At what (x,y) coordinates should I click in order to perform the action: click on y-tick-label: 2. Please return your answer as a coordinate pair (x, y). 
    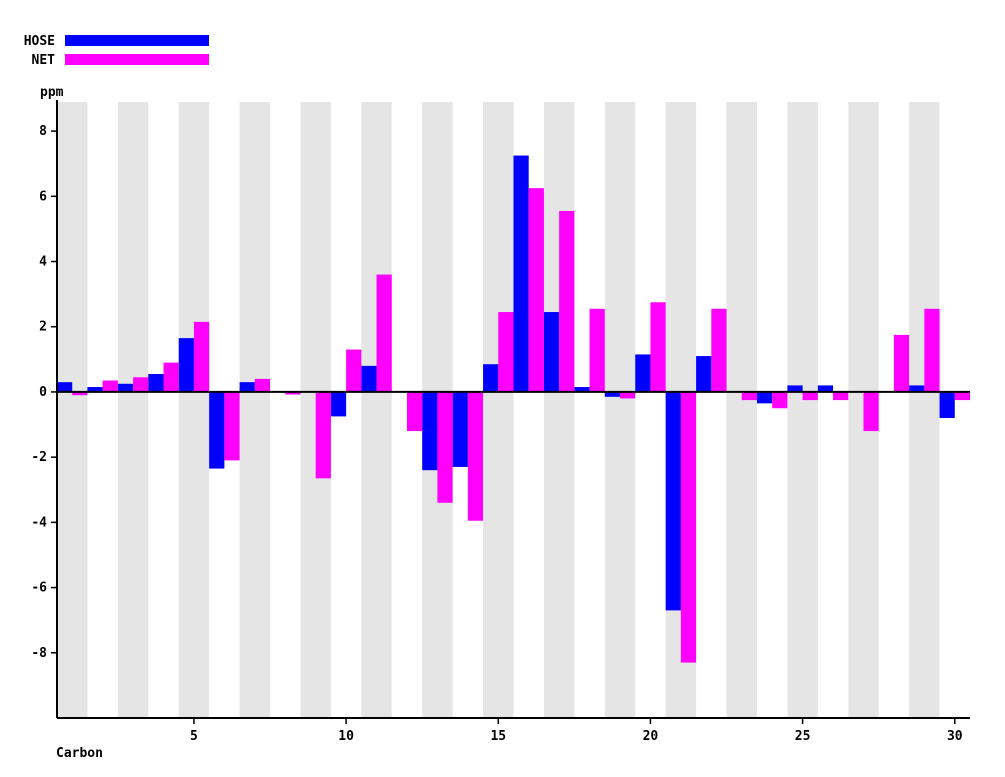
    Looking at the image, I should click on (43, 327).